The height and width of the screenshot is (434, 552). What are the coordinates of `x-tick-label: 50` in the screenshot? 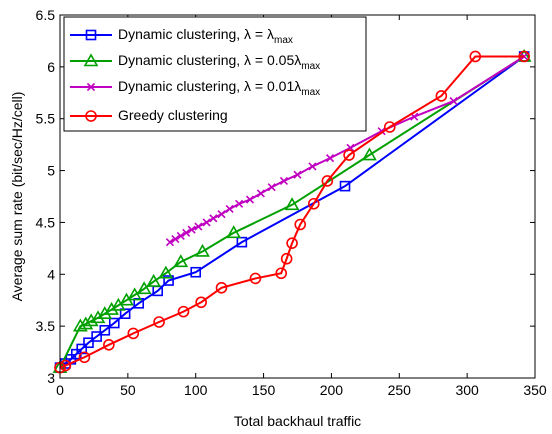 It's located at (128, 390).